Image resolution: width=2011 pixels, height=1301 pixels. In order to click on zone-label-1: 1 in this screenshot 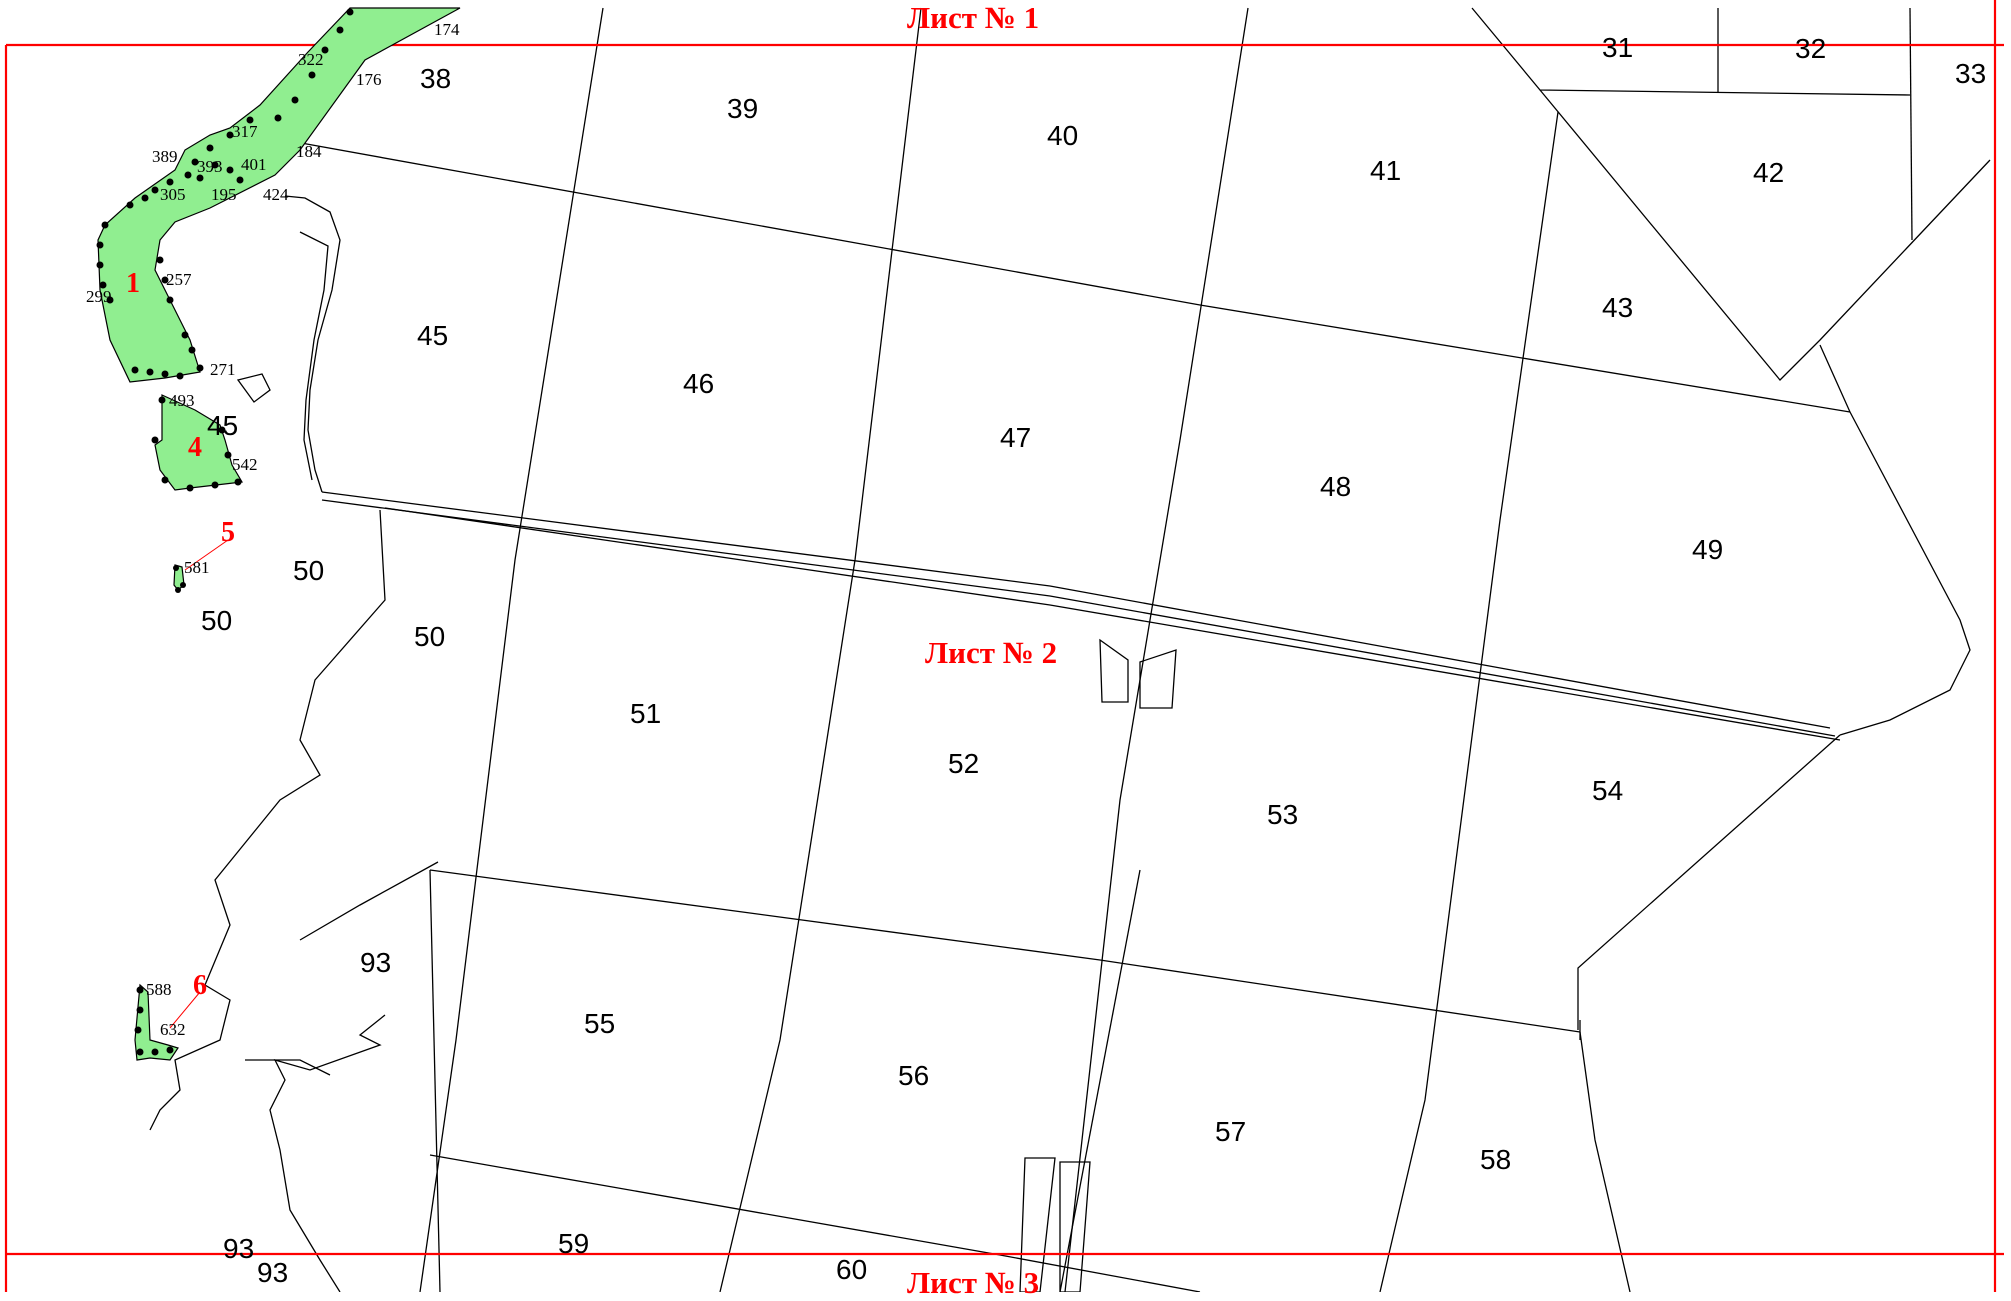, I will do `click(133, 283)`.